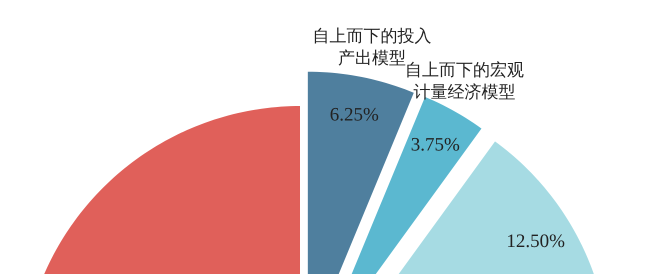  I want to click on data-label: 12.50%, so click(536, 241).